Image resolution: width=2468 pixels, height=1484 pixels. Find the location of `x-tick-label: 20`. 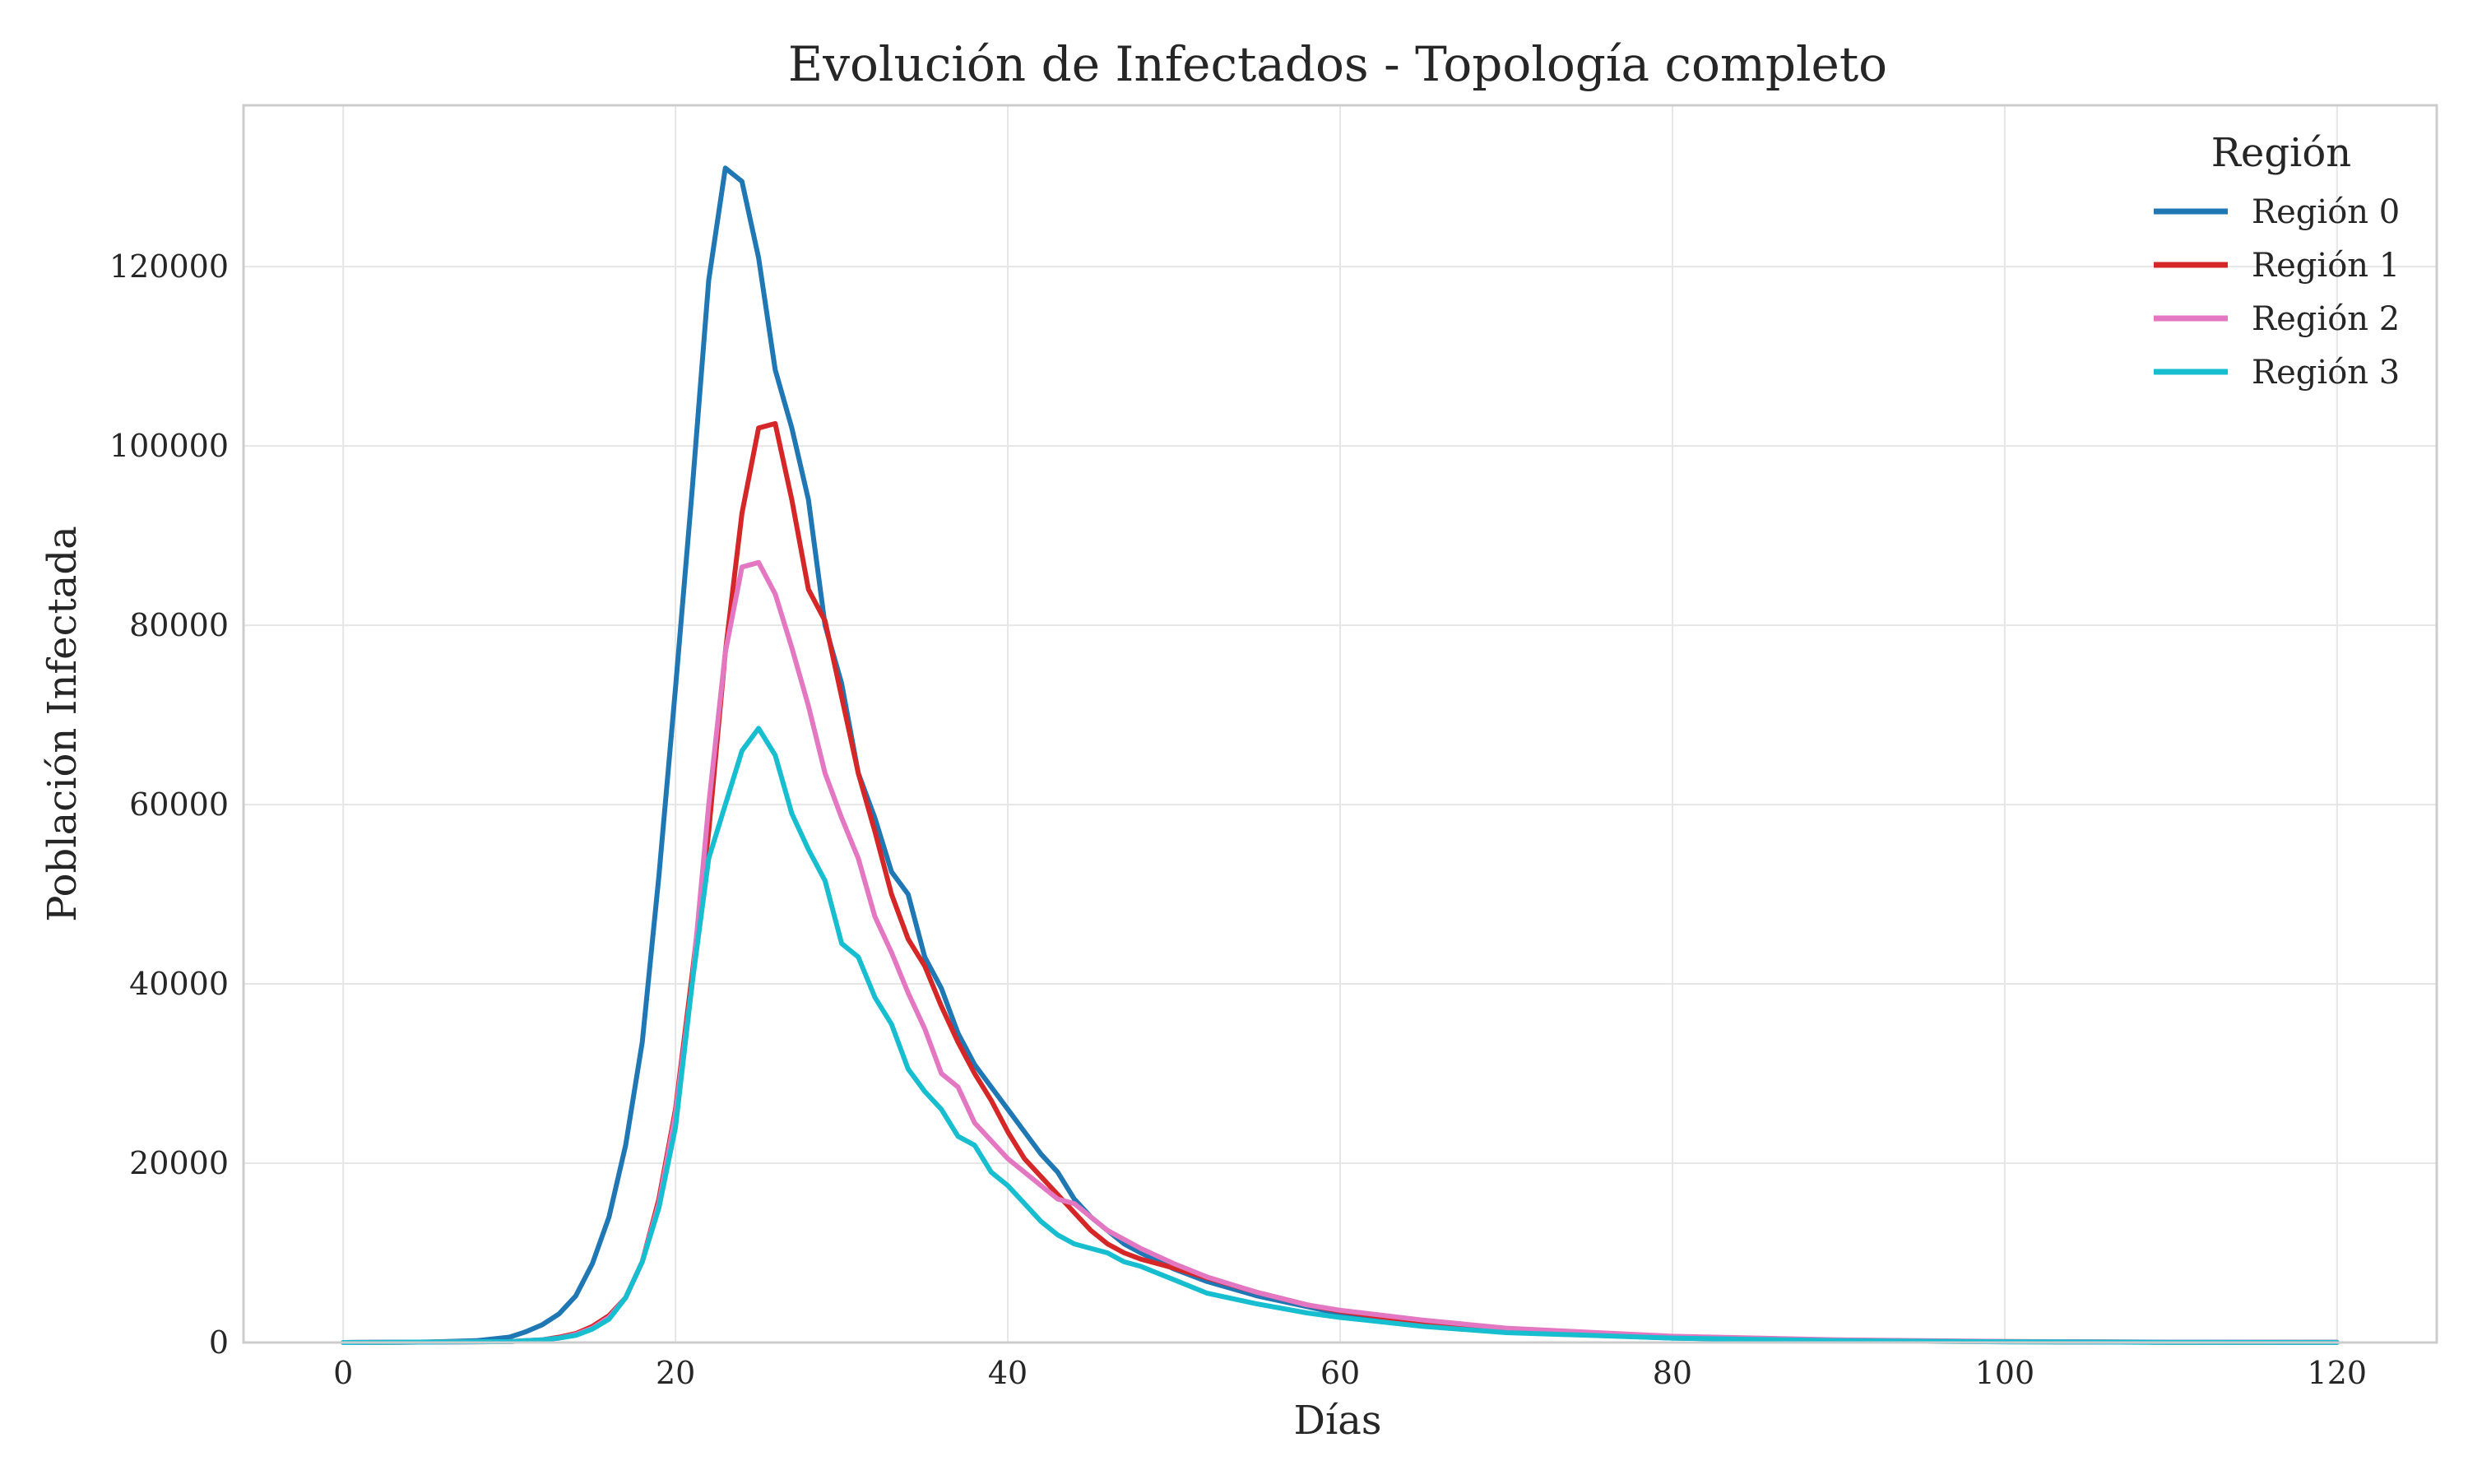

x-tick-label: 20 is located at coordinates (675, 1373).